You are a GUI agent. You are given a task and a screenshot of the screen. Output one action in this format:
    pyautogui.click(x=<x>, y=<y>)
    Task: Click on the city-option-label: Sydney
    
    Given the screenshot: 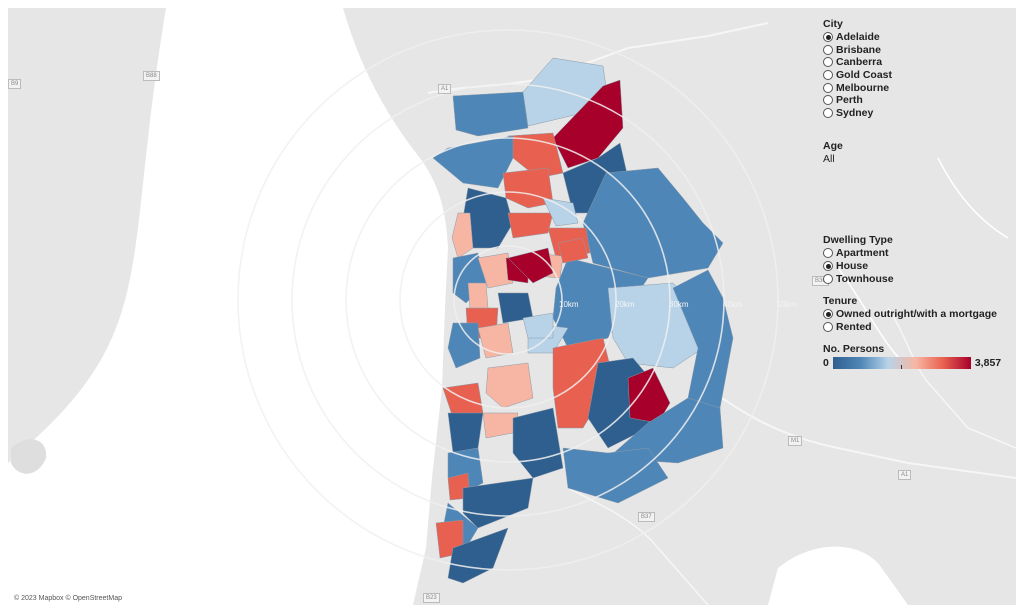 What is the action you would take?
    pyautogui.click(x=855, y=112)
    